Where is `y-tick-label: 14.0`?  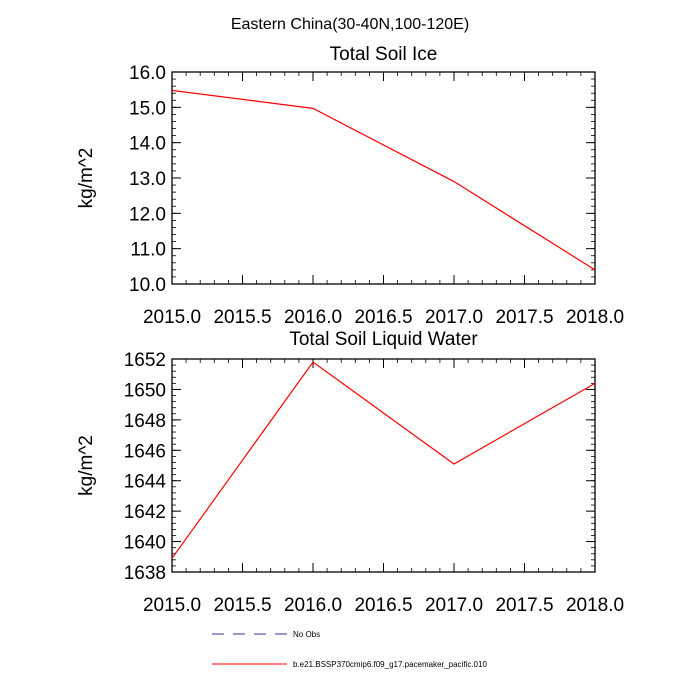
y-tick-label: 14.0 is located at coordinates (147, 144).